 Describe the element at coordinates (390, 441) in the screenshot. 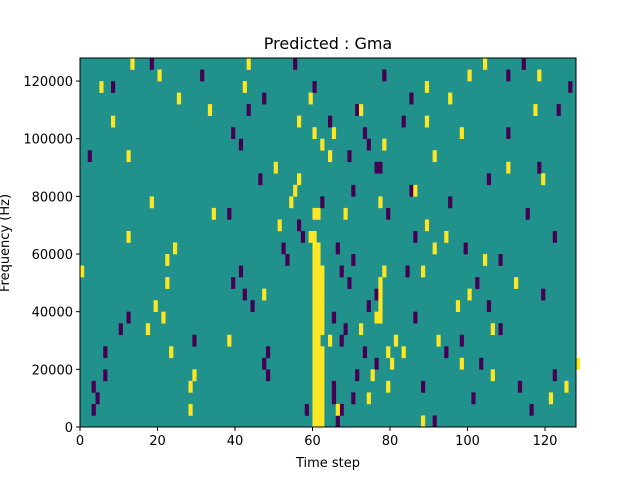

I see `x-tick-label: 80` at that location.